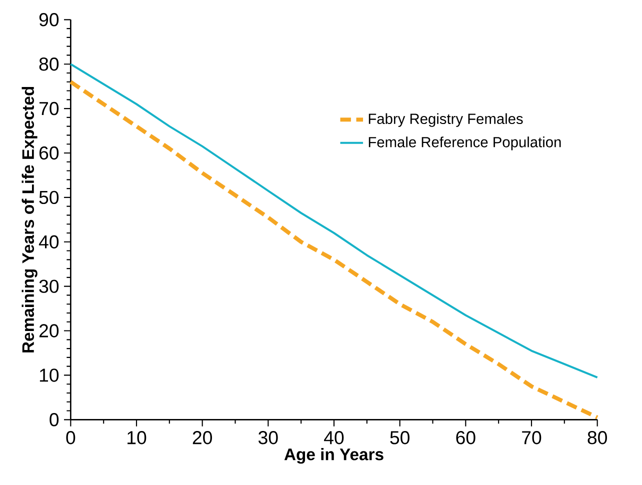  I want to click on legend-label: Female Reference Population, so click(464, 143).